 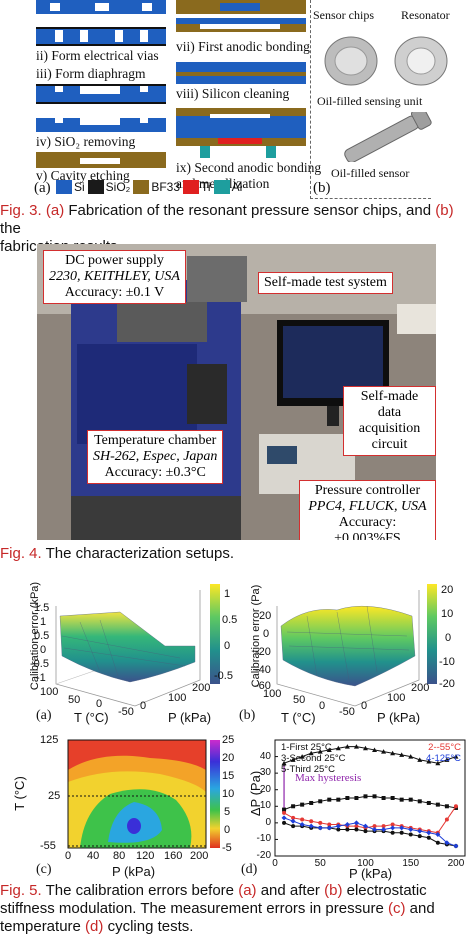 I want to click on p-tick: 100, so click(x=177, y=698).